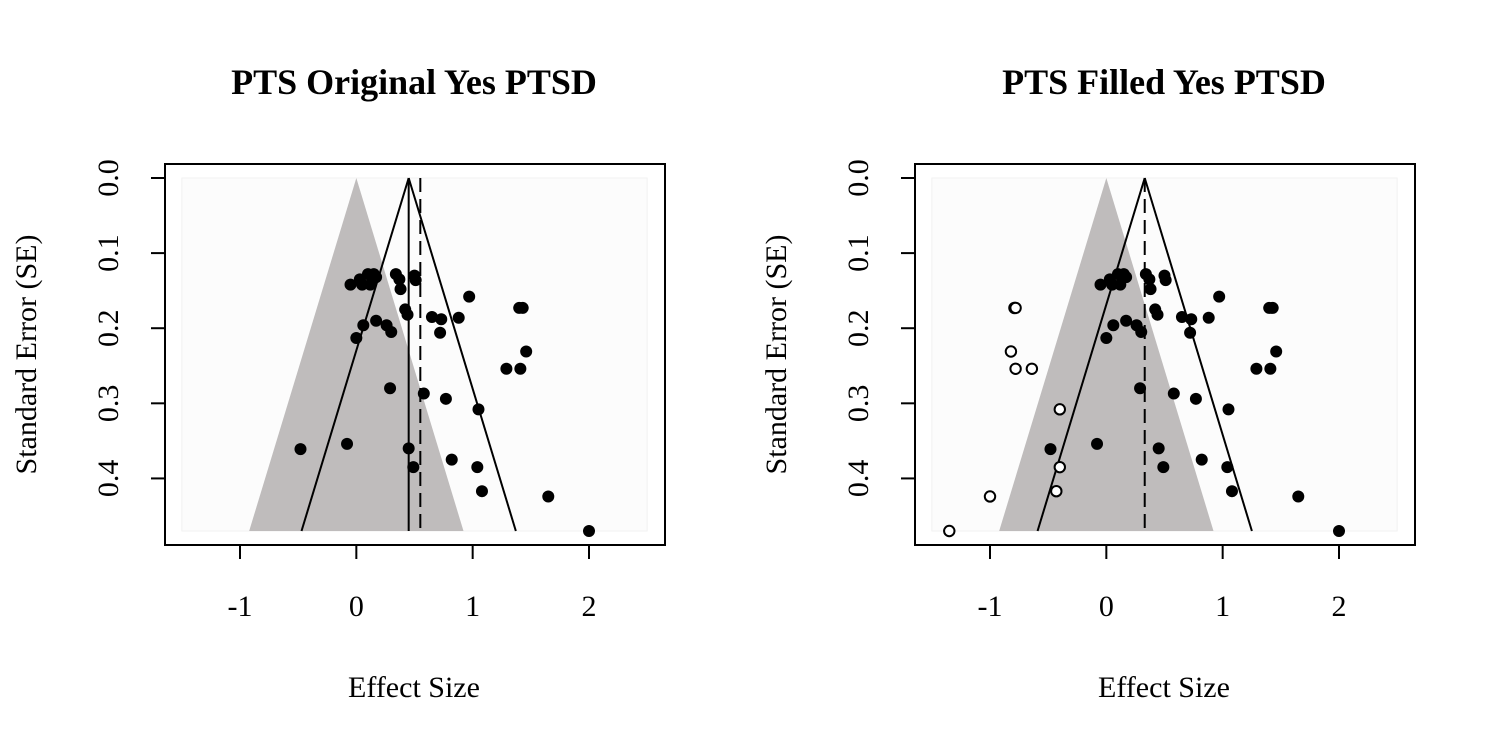  I want to click on y-axis-label-2: Standard Error (SE), so click(776, 355).